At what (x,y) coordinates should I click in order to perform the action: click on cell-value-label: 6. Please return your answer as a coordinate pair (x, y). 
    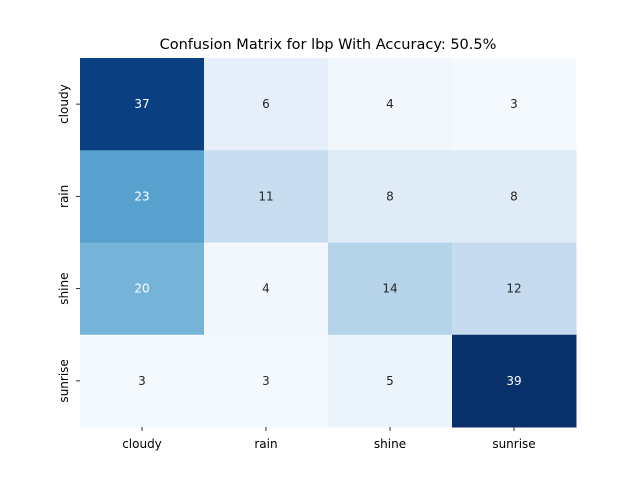
    Looking at the image, I should click on (266, 104).